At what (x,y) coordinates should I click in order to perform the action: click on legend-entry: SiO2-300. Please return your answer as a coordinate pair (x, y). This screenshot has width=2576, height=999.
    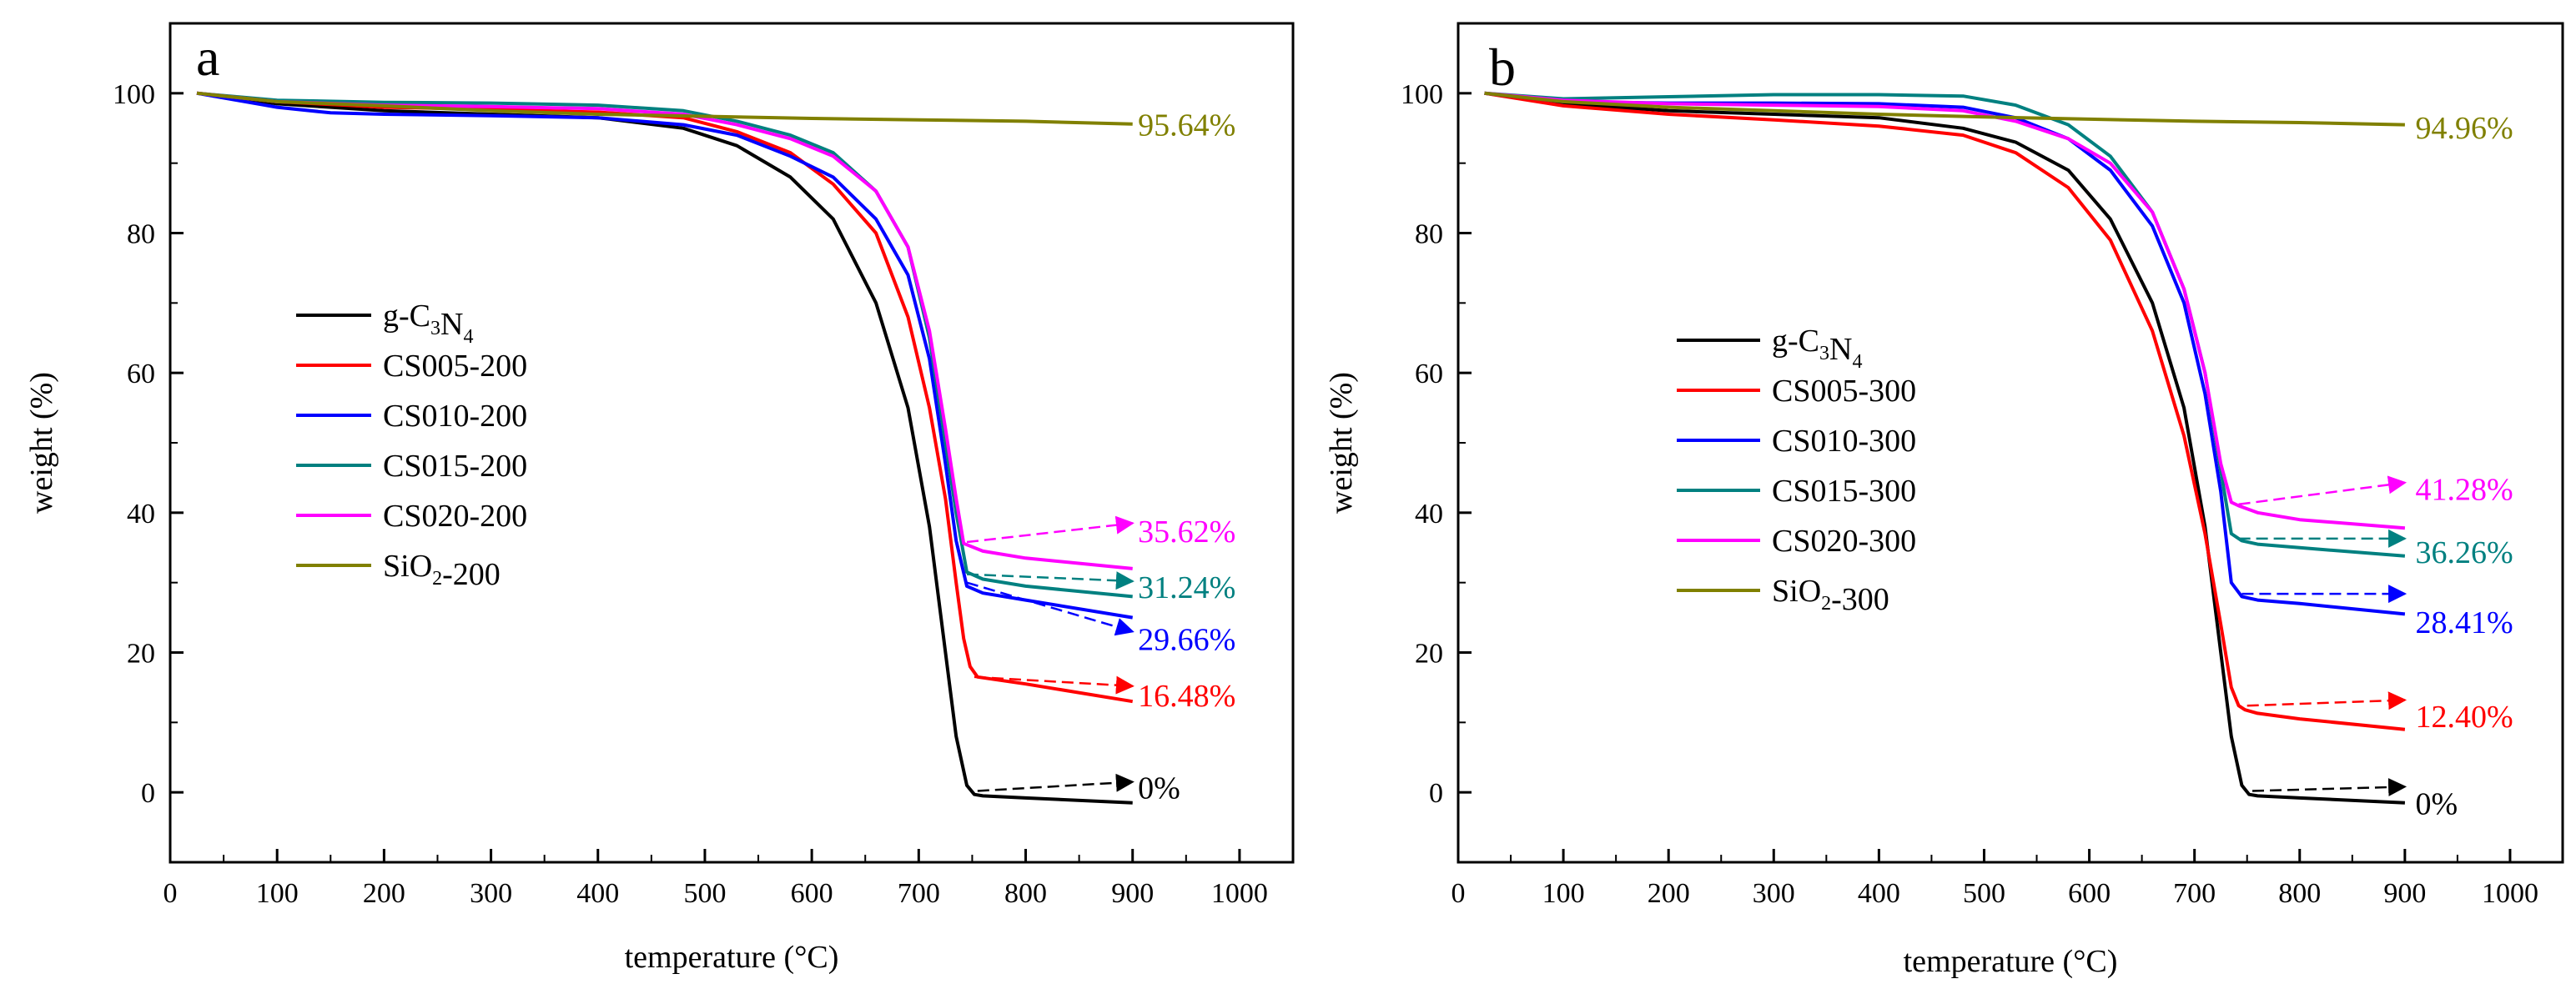
    Looking at the image, I should click on (1830, 595).